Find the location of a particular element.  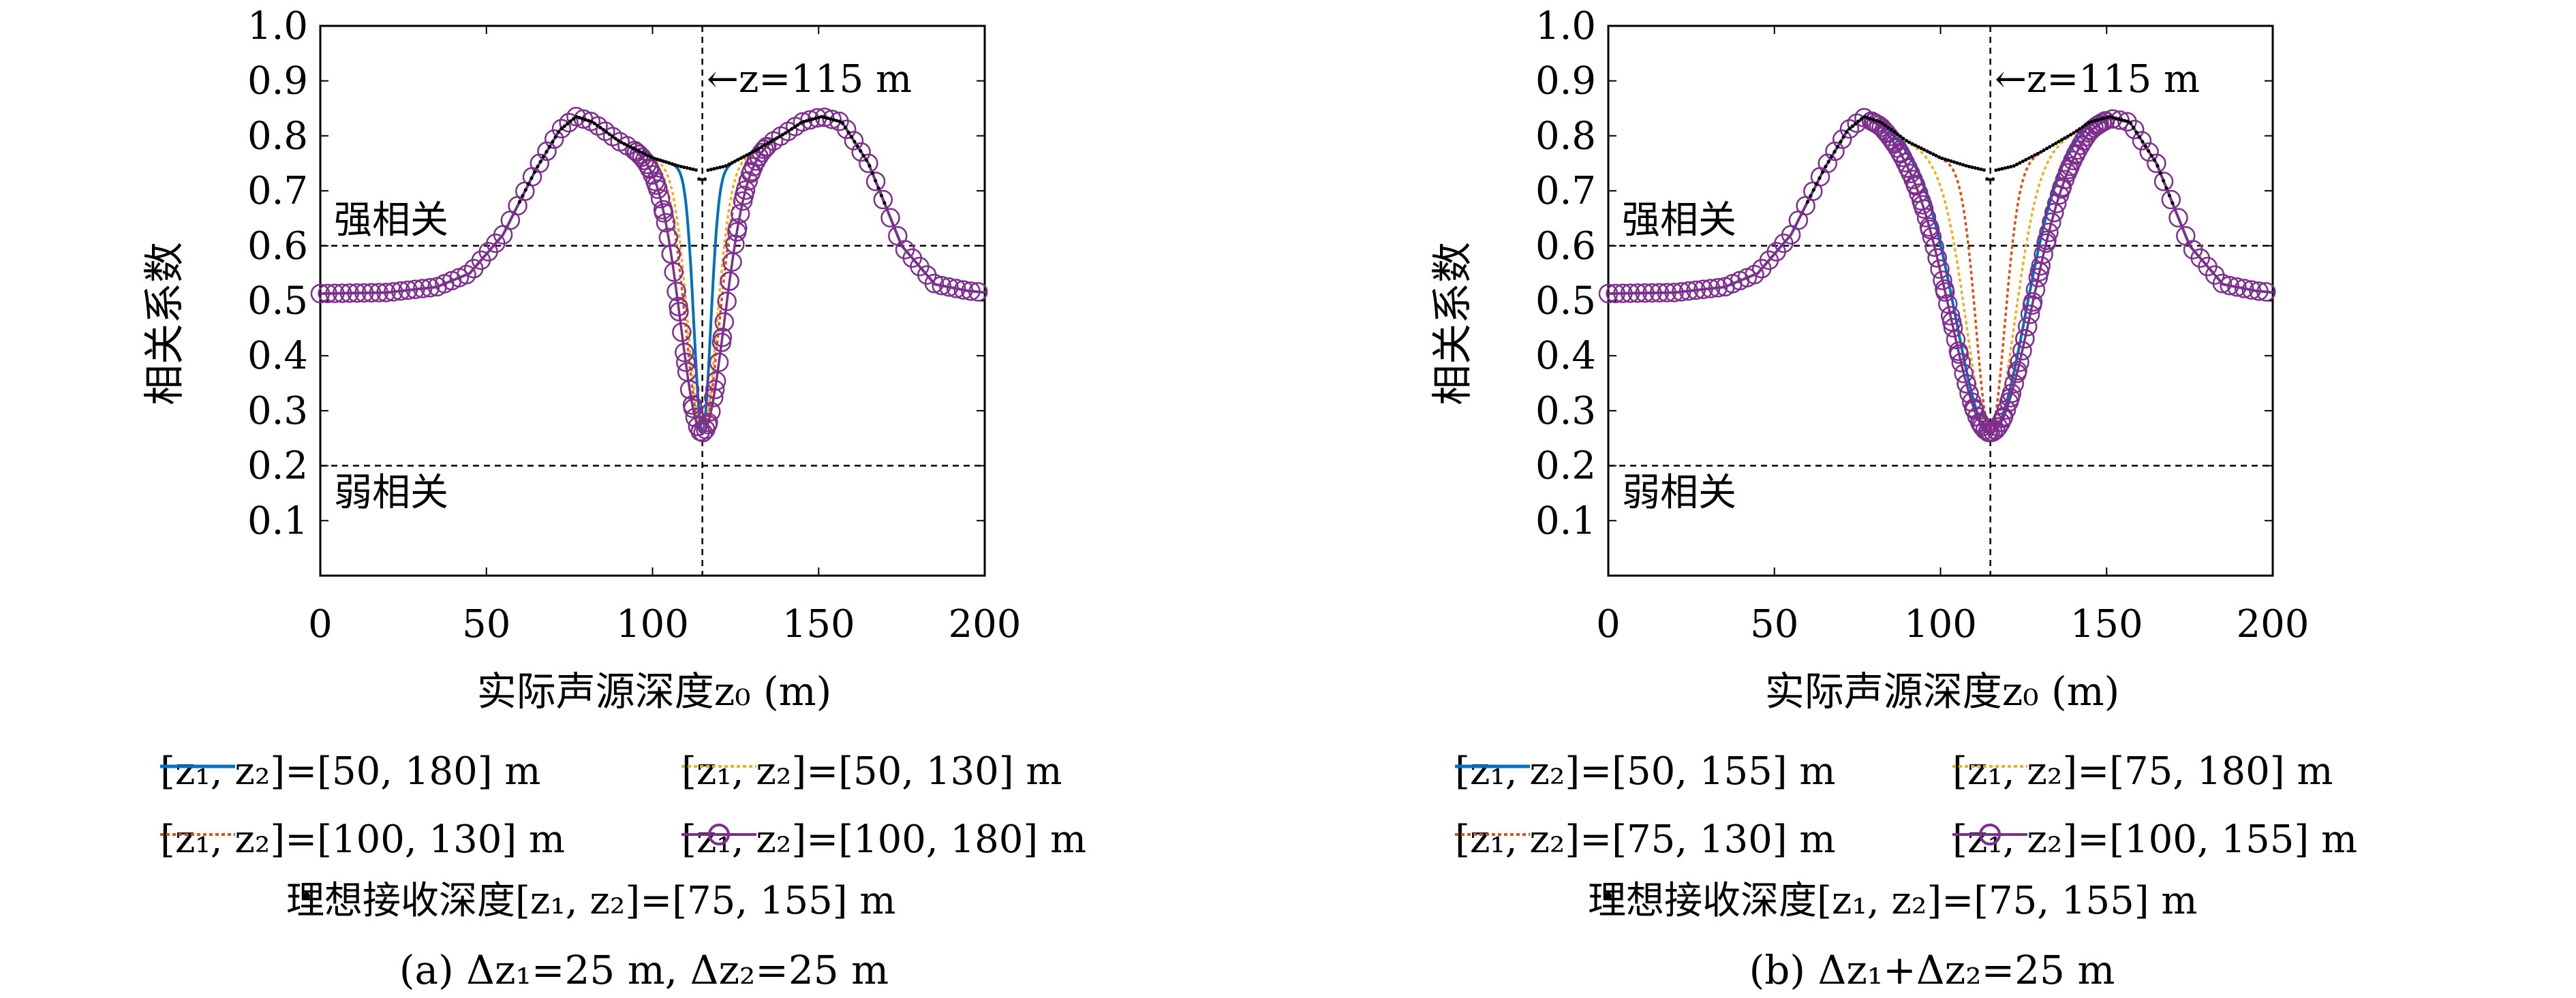

legend-swatch-dot is located at coordinates (306, 895).